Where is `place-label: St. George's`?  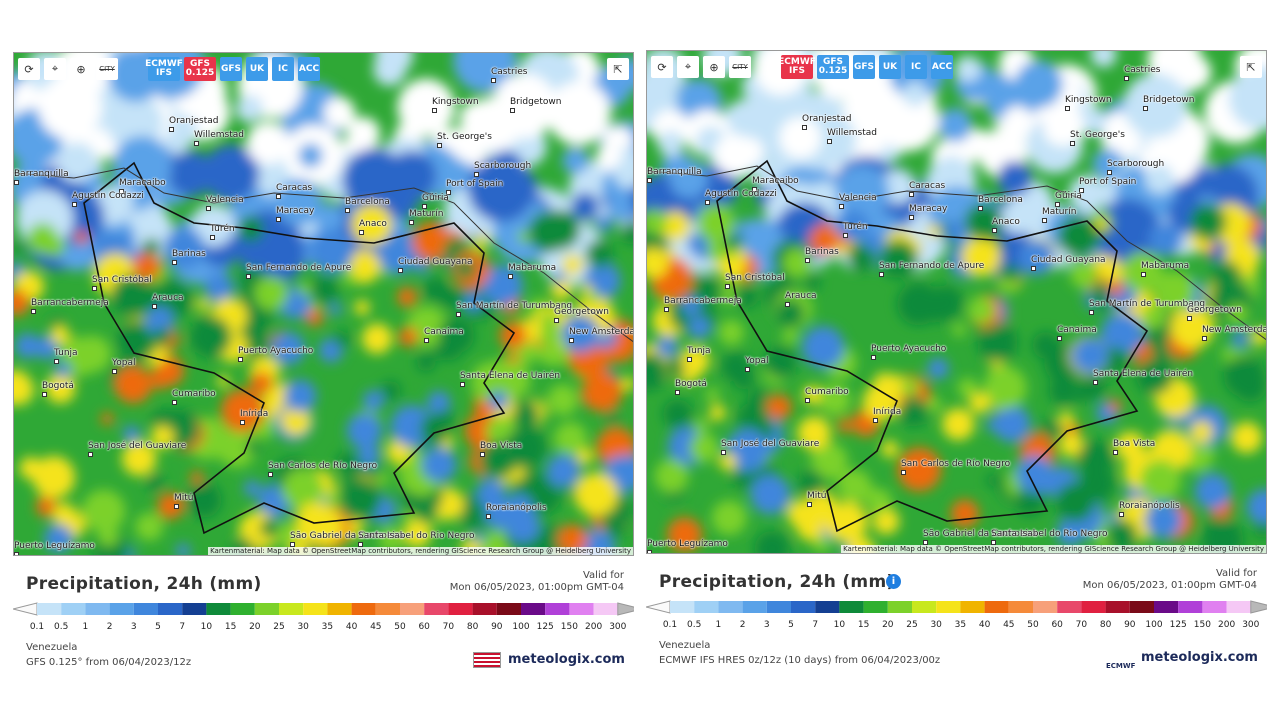
place-label: St. George's is located at coordinates (464, 137).